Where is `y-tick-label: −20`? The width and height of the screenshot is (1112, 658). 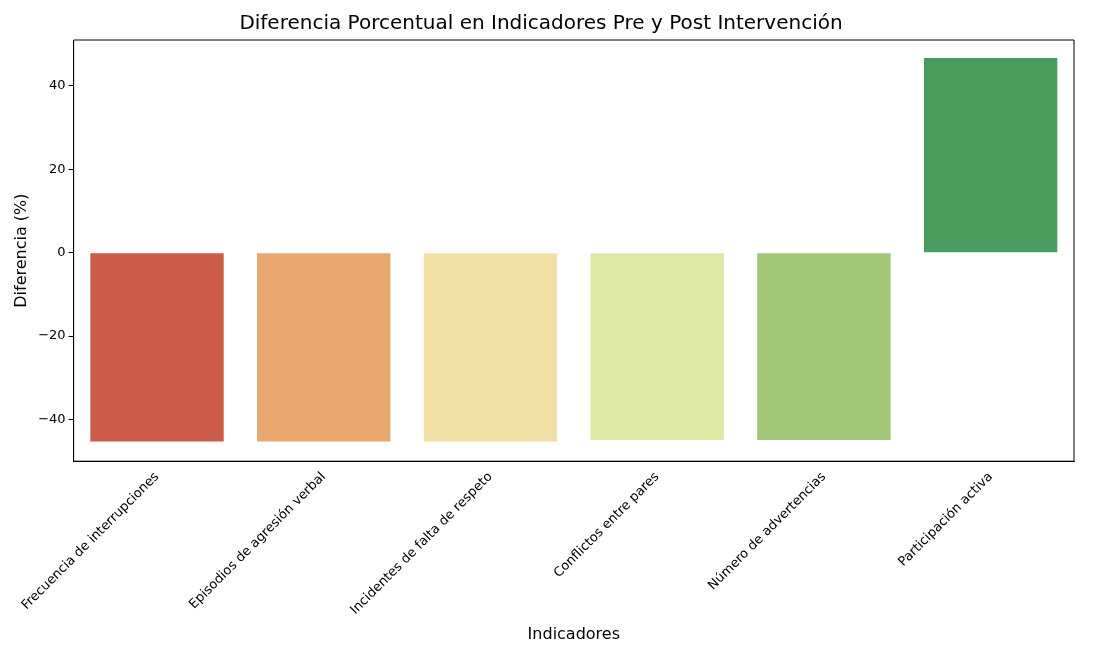
y-tick-label: −20 is located at coordinates (52, 335).